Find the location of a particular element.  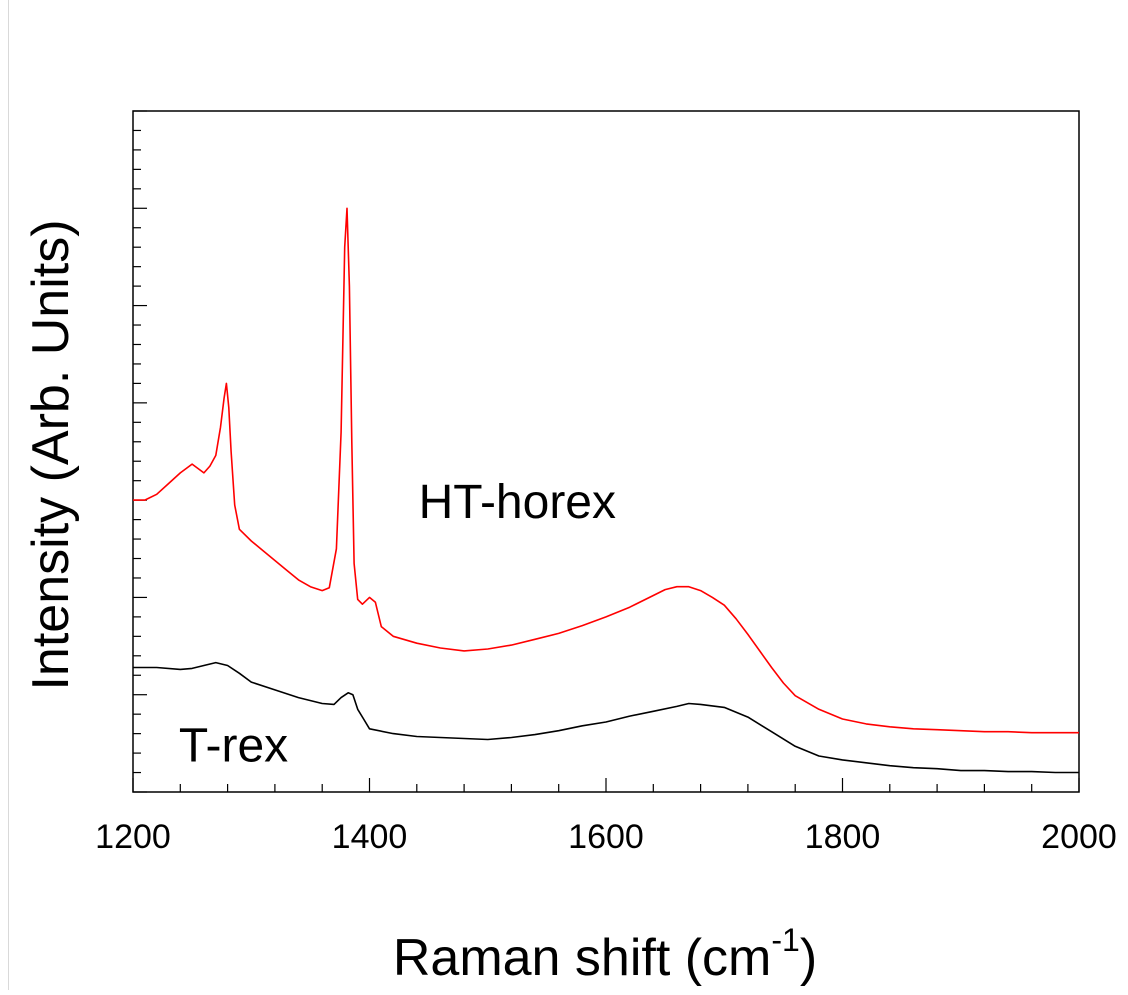

x-tick-label: 1400 is located at coordinates (370, 837).